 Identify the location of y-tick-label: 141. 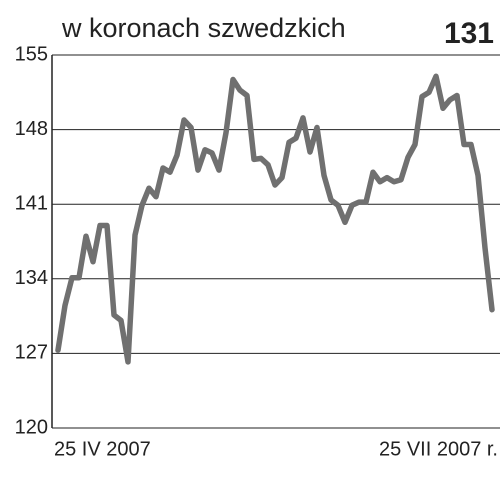
(31, 203).